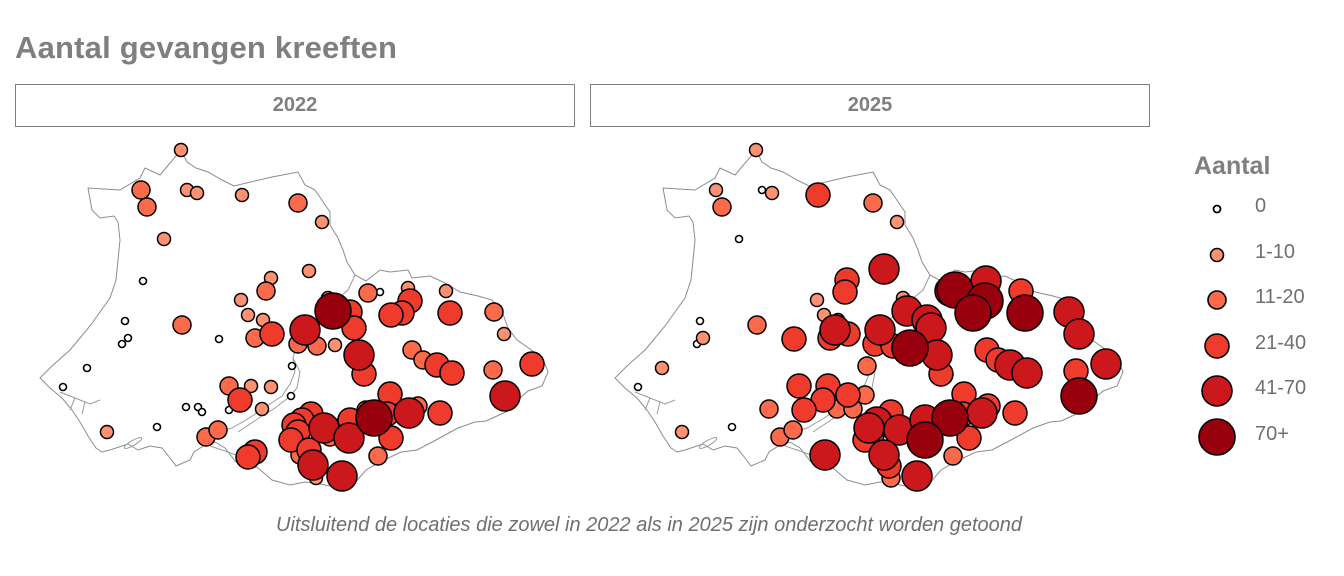  I want to click on legend-item-41-70: 41-70, so click(1269, 392).